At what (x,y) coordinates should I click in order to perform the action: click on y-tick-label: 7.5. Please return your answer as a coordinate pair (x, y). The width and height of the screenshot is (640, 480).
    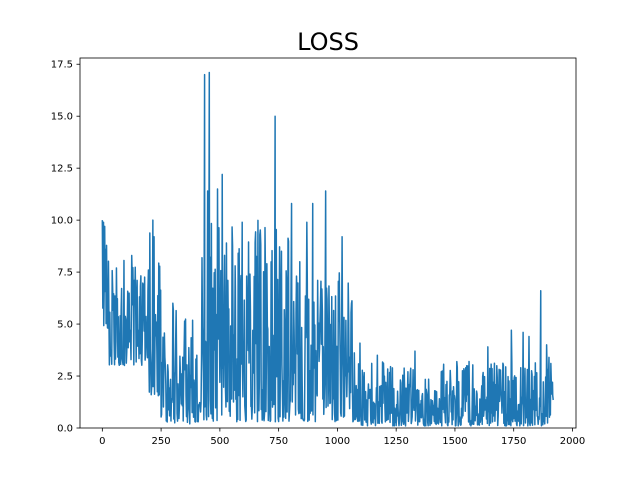
    Looking at the image, I should click on (65, 273).